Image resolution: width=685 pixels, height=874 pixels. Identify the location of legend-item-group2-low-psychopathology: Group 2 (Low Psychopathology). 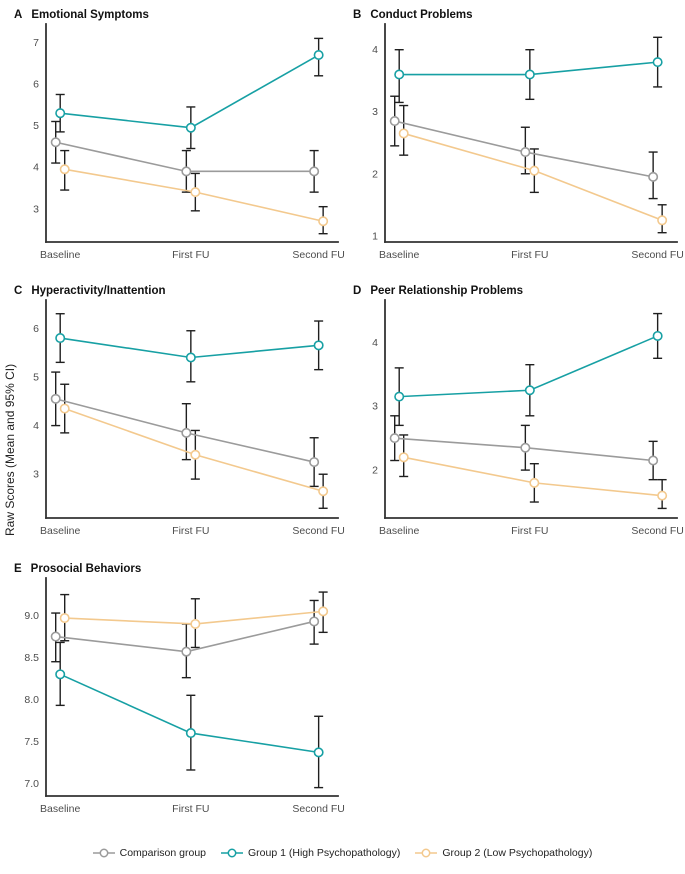
(503, 853).